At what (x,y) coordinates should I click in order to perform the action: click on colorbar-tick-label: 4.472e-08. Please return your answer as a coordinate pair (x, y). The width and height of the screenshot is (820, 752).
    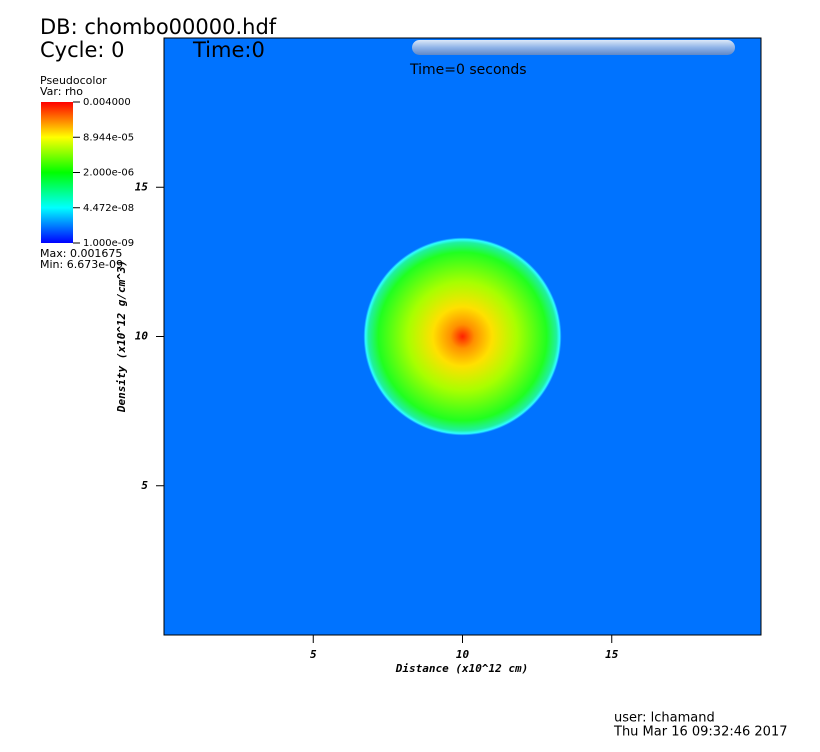
    Looking at the image, I should click on (108, 208).